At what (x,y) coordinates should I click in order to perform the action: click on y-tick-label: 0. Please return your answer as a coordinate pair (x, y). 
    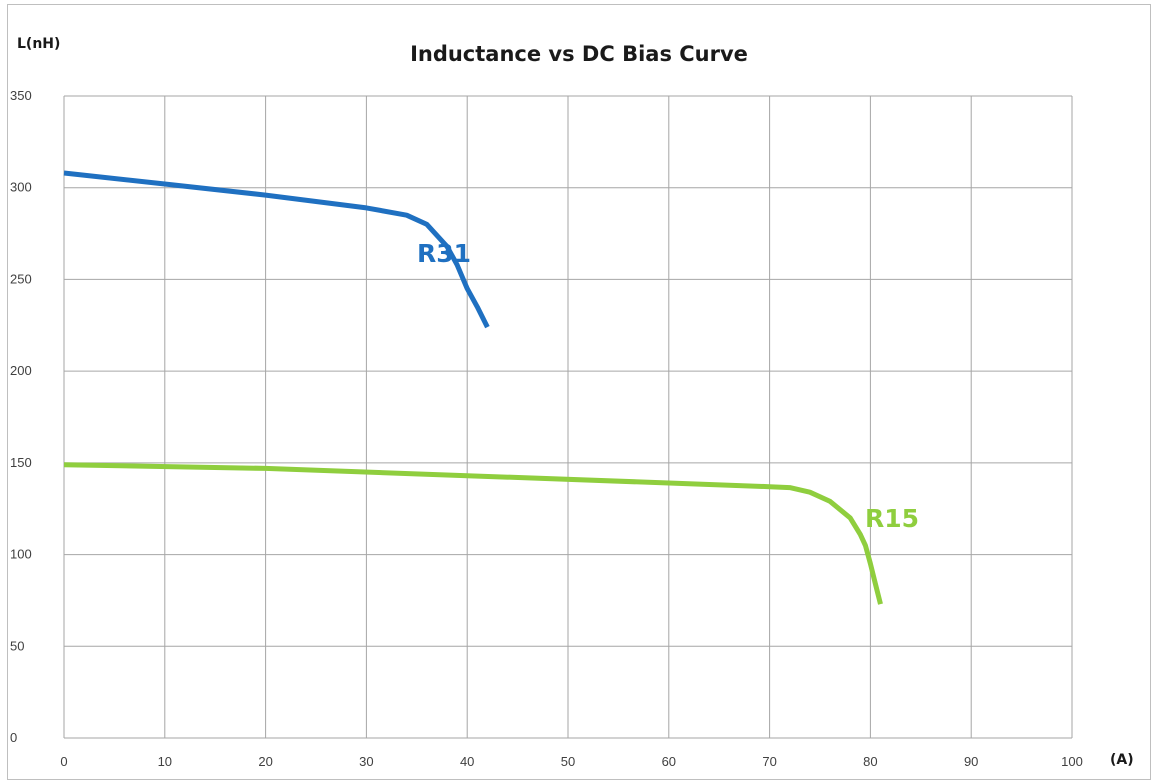
    Looking at the image, I should click on (13, 737).